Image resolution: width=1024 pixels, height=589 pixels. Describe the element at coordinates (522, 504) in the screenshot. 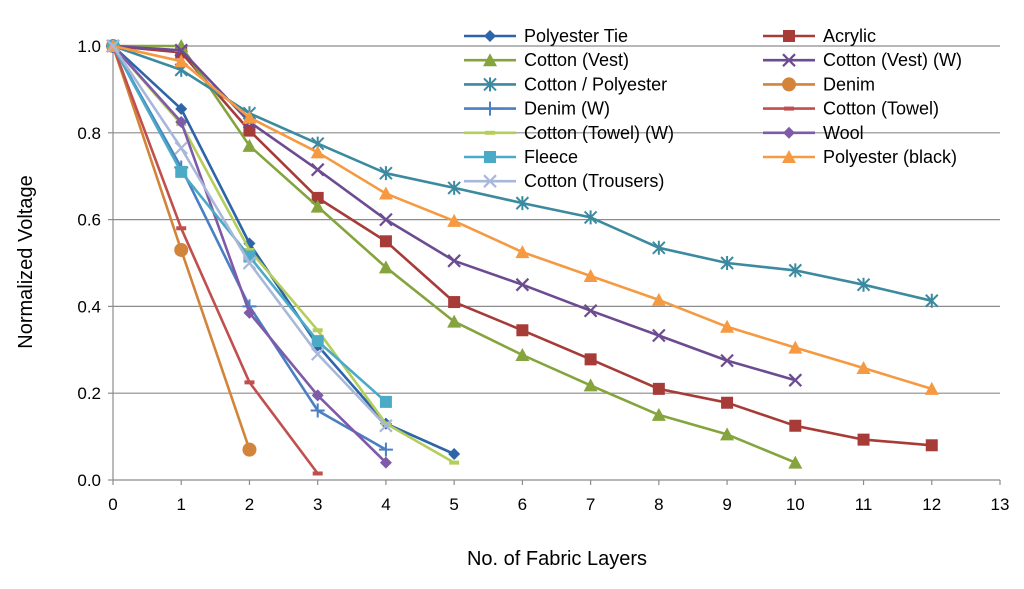

I see `x-tick-label: 6` at that location.